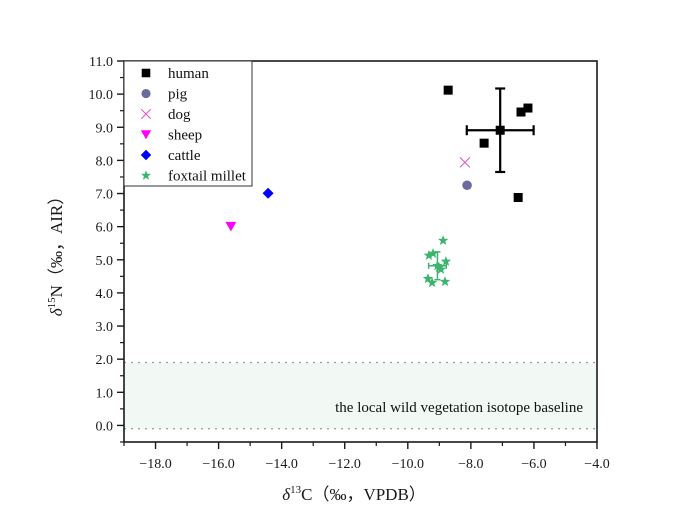  What do you see at coordinates (281, 464) in the screenshot?
I see `x-tick-label: −14.0` at bounding box center [281, 464].